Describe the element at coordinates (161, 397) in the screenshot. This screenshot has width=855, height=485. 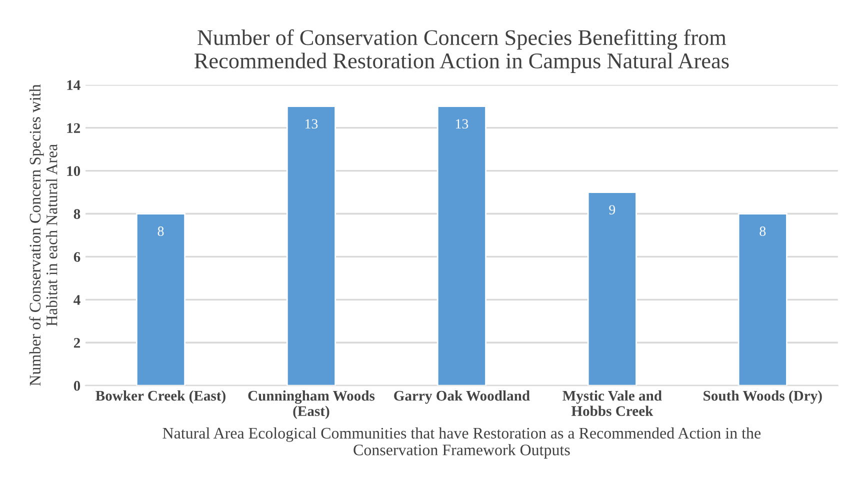
I see `x-tick-label: Bowker Creek (East)` at that location.